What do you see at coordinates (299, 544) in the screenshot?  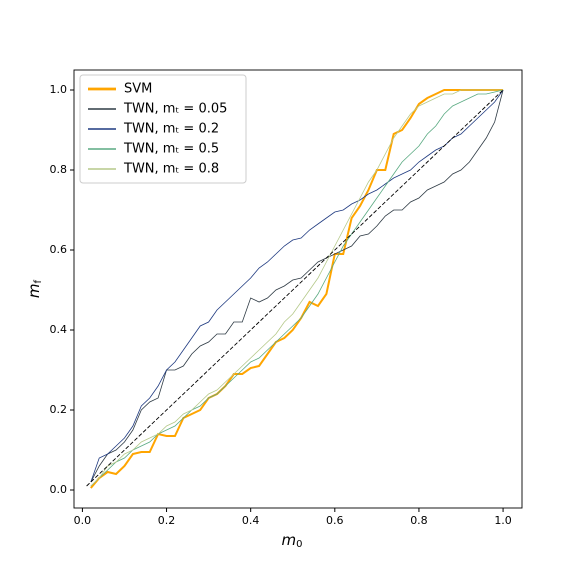 I see `x-label-subscript: 0` at bounding box center [299, 544].